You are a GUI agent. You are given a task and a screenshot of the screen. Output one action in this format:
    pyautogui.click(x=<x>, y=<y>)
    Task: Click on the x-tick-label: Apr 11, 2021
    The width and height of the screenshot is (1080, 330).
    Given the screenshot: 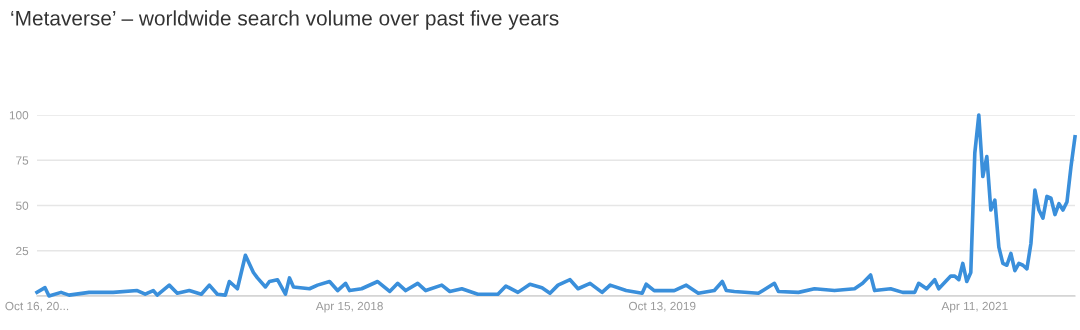 What is the action you would take?
    pyautogui.click(x=974, y=307)
    